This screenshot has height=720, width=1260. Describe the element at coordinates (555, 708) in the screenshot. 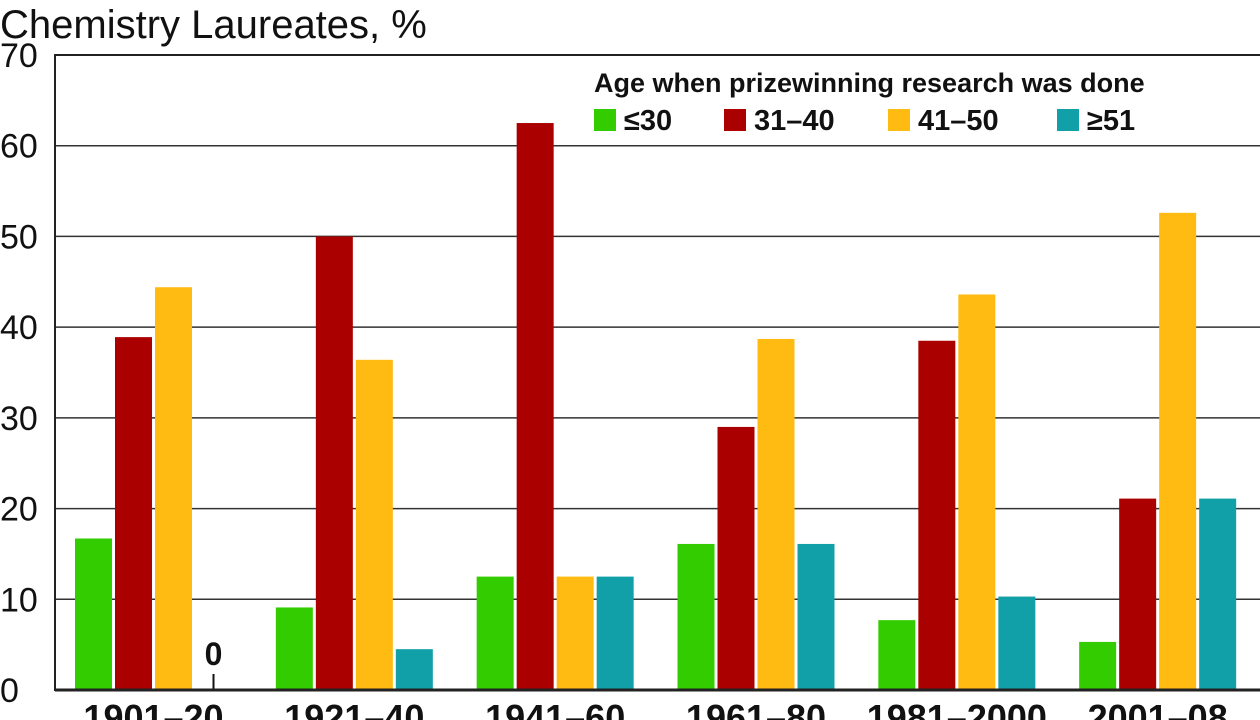

I see `x-tick-label: 1941–60` at that location.